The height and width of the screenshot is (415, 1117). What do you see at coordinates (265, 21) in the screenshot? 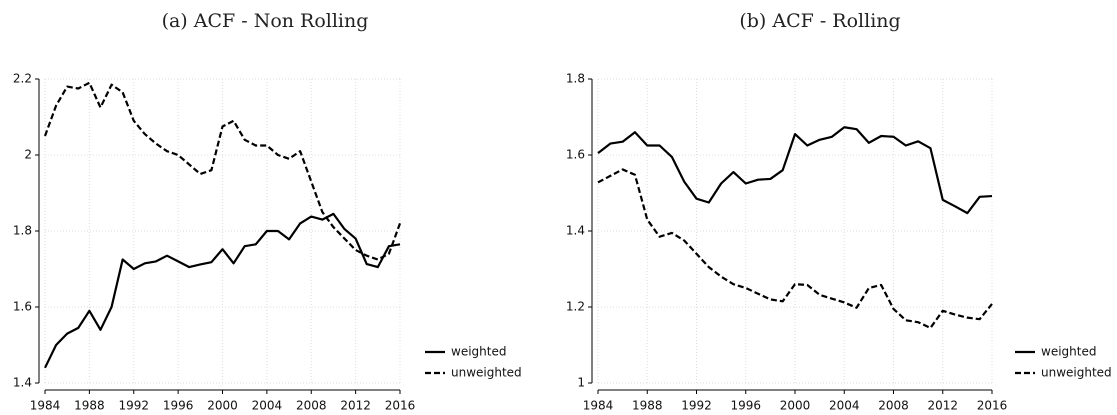
I see `chart-title: (a) ACF - Non Rolling` at bounding box center [265, 21].